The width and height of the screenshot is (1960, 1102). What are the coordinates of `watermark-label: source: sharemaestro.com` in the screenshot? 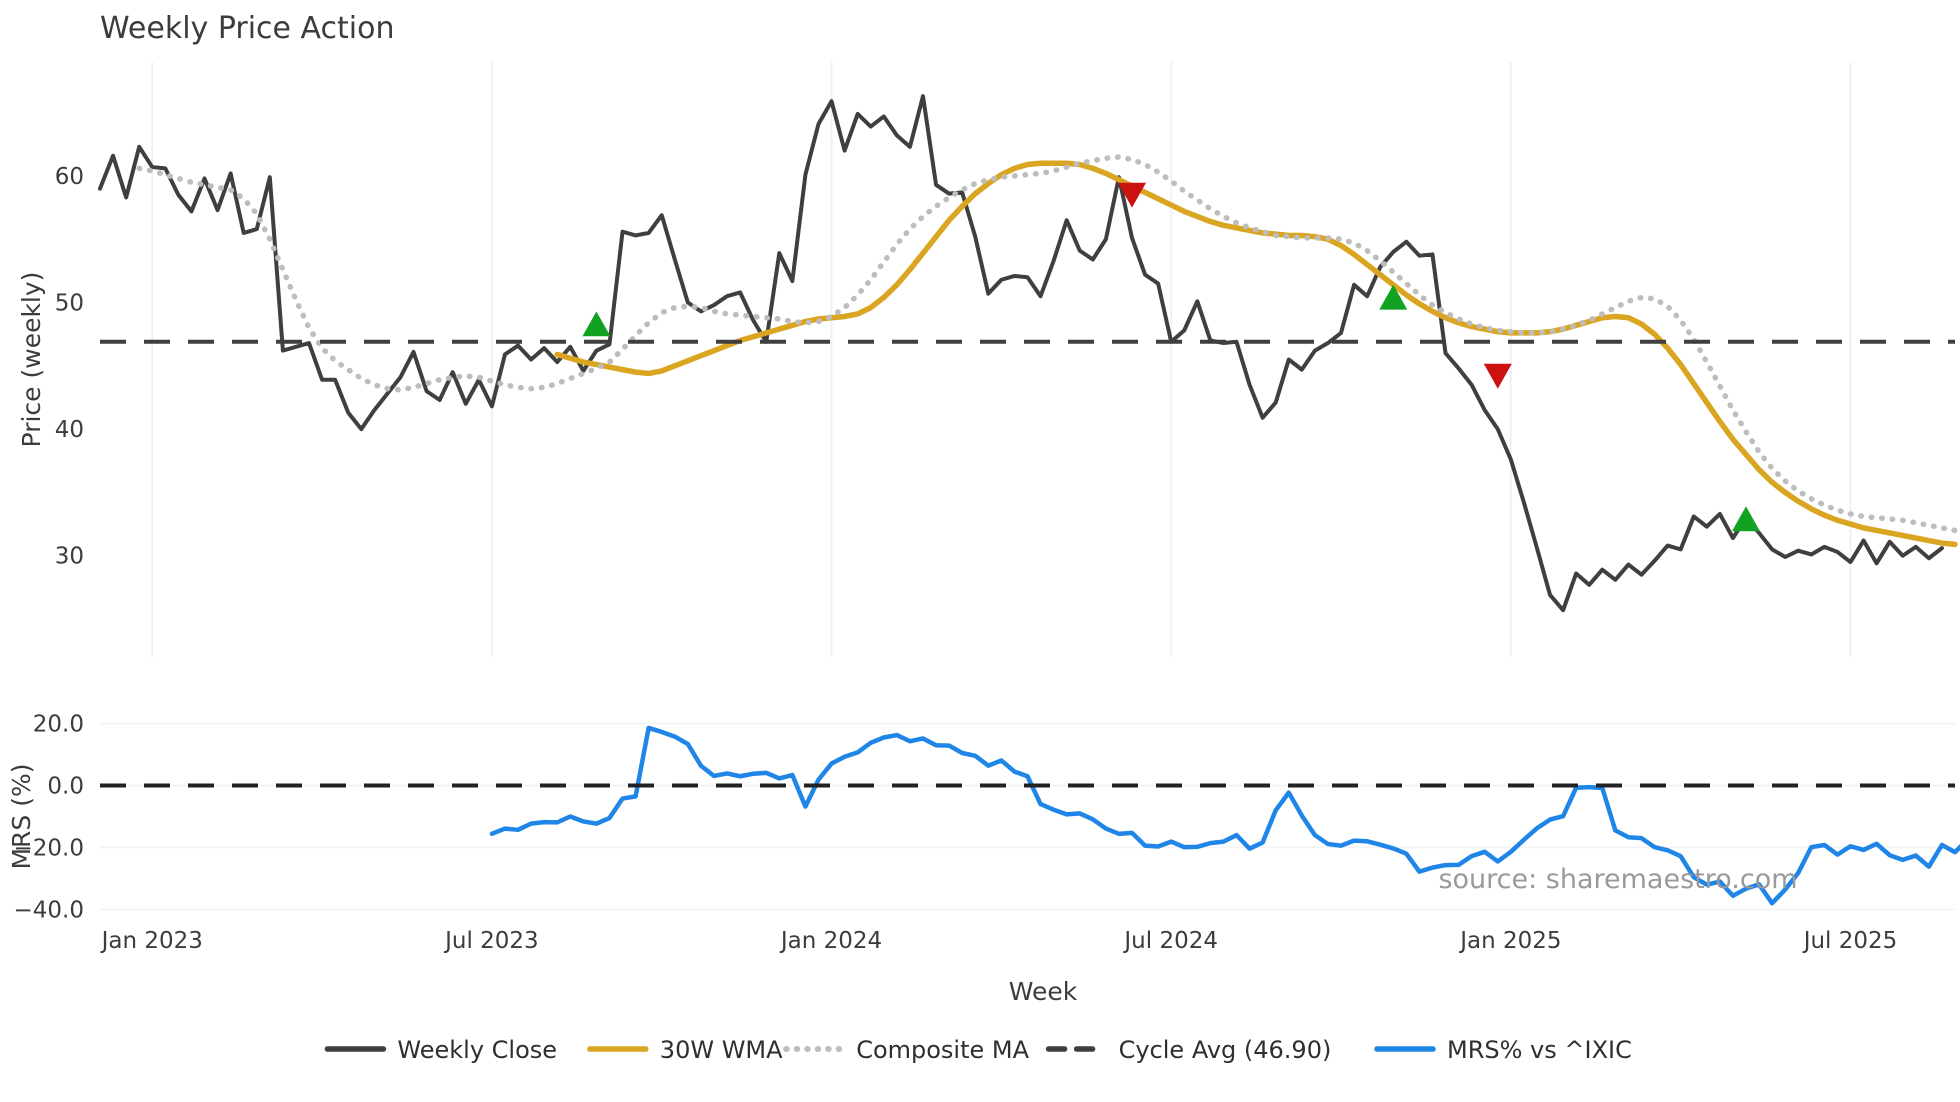 It's located at (1617, 879).